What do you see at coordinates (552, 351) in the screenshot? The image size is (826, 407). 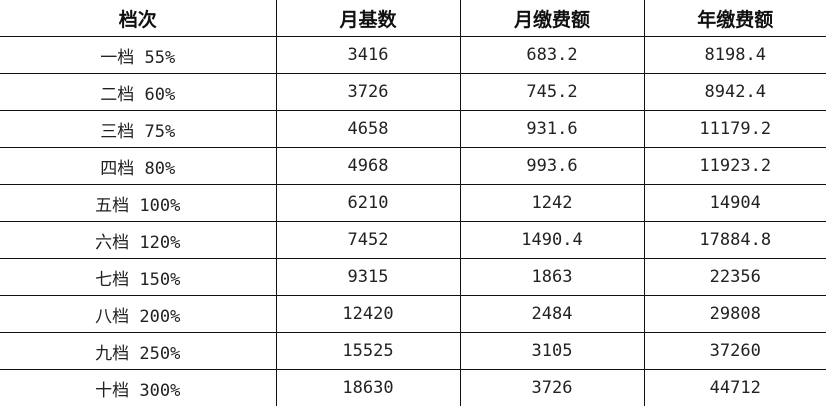 I see `monthly-payment-cell: 3105` at bounding box center [552, 351].